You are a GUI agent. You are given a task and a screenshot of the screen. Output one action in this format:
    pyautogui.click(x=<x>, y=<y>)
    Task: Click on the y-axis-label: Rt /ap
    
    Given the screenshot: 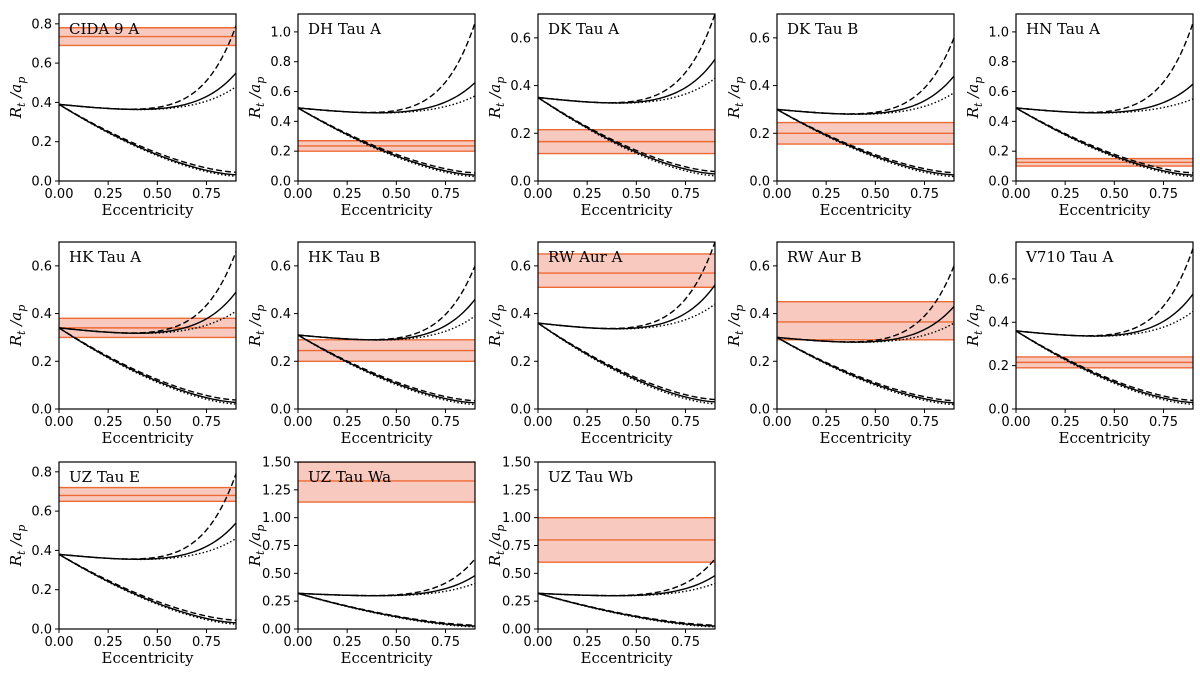 What is the action you would take?
    pyautogui.click(x=496, y=98)
    